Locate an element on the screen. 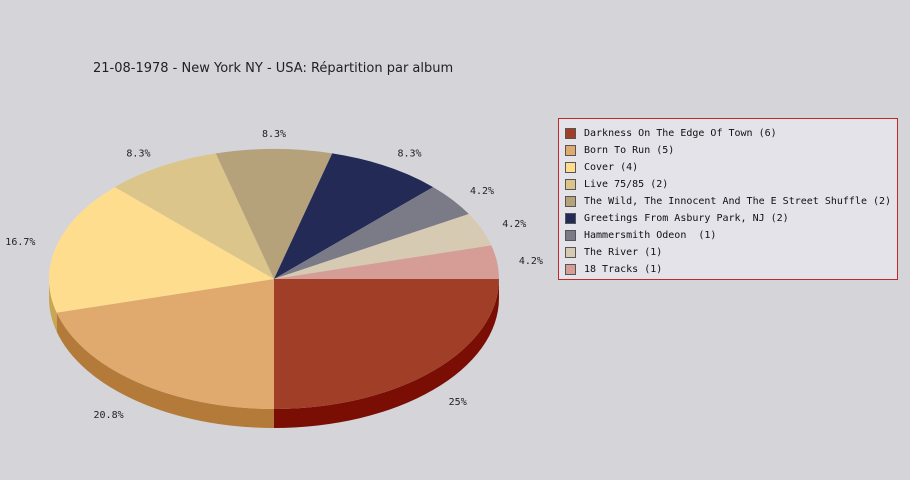 The width and height of the screenshot is (910, 480). legend-item: Born To Run (5) is located at coordinates (731, 150).